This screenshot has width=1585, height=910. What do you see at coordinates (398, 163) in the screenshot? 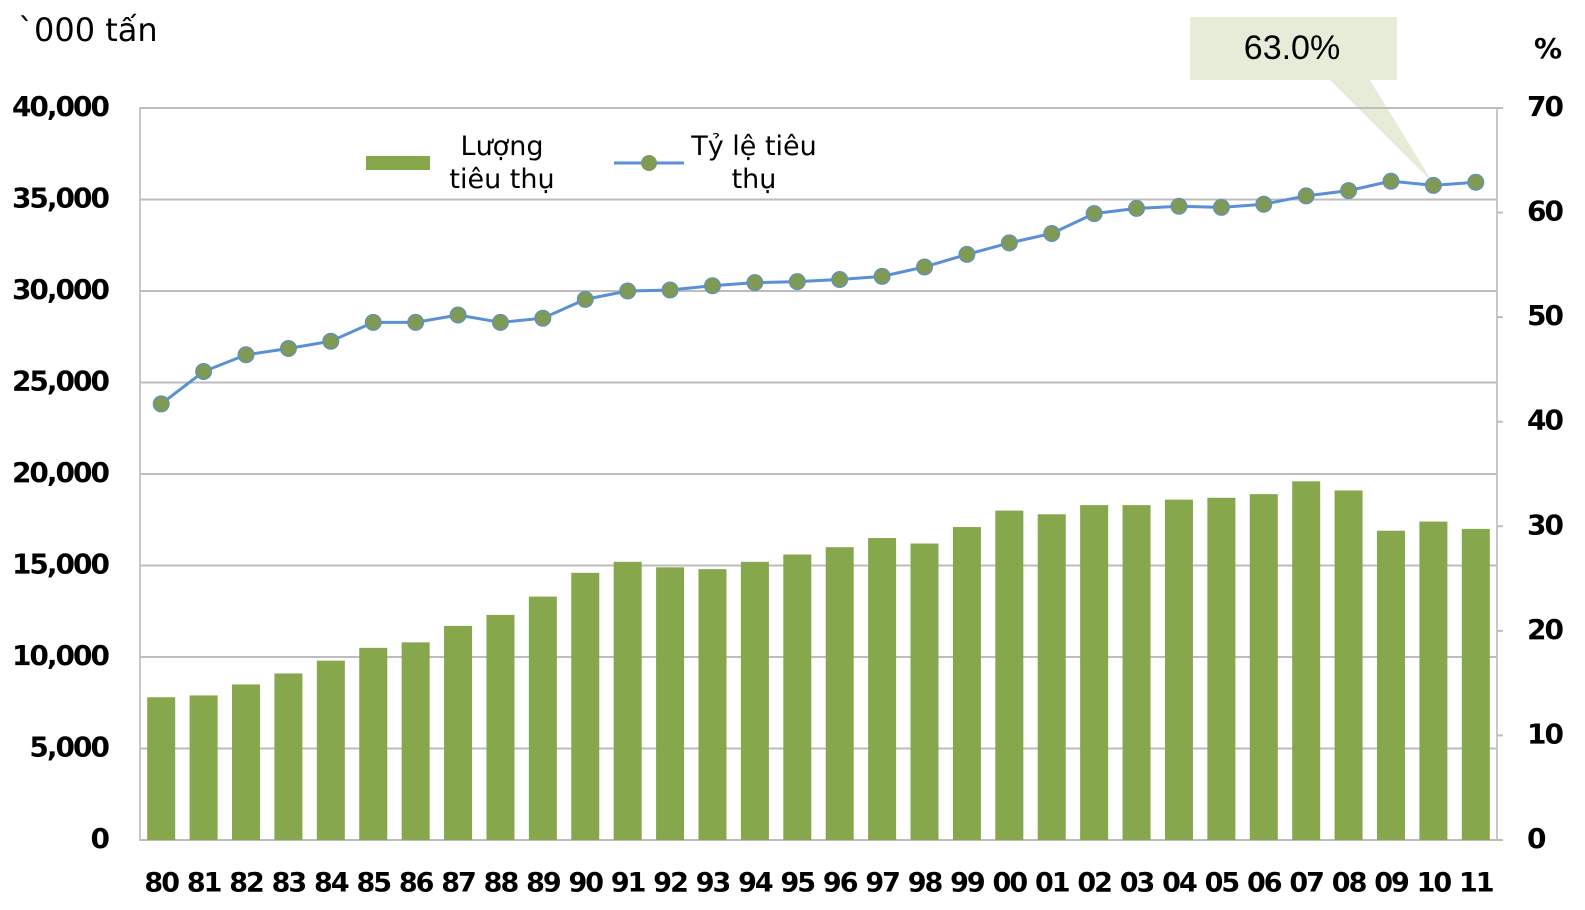
I see `legend-bar-swatch` at bounding box center [398, 163].